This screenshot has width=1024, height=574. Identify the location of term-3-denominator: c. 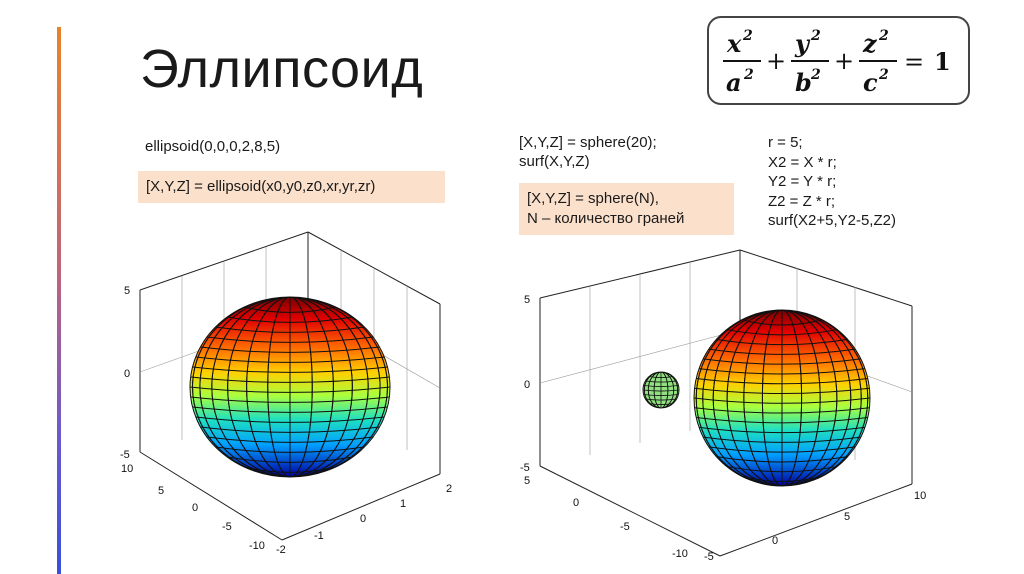
(870, 82).